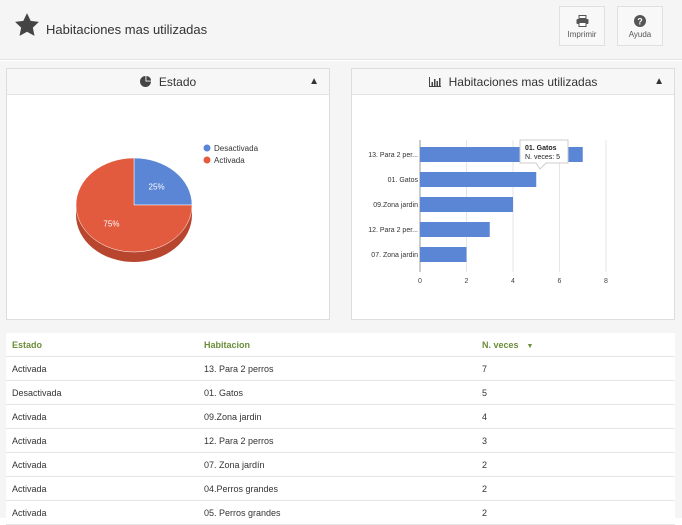  What do you see at coordinates (523, 82) in the screenshot?
I see `panel-title: Habitaciones mas utilizadas` at bounding box center [523, 82].